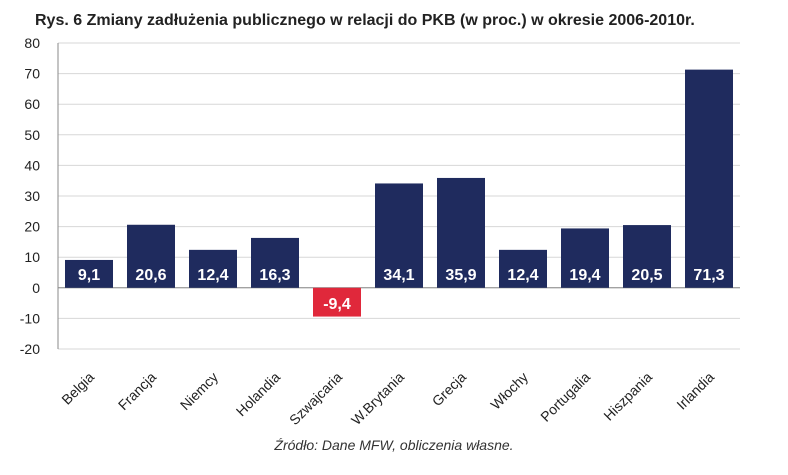  What do you see at coordinates (274, 275) in the screenshot?
I see `data-label: 16,3` at bounding box center [274, 275].